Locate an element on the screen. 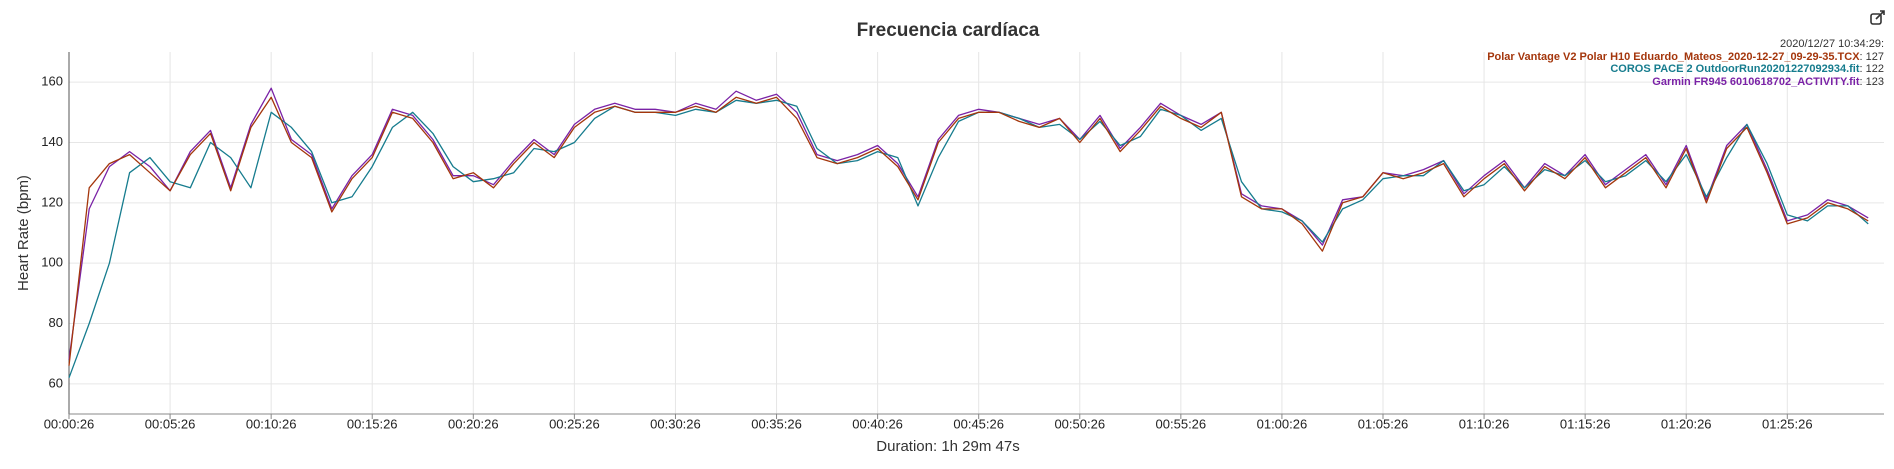 The width and height of the screenshot is (1894, 469). y-tick-label: 140 is located at coordinates (52, 141).